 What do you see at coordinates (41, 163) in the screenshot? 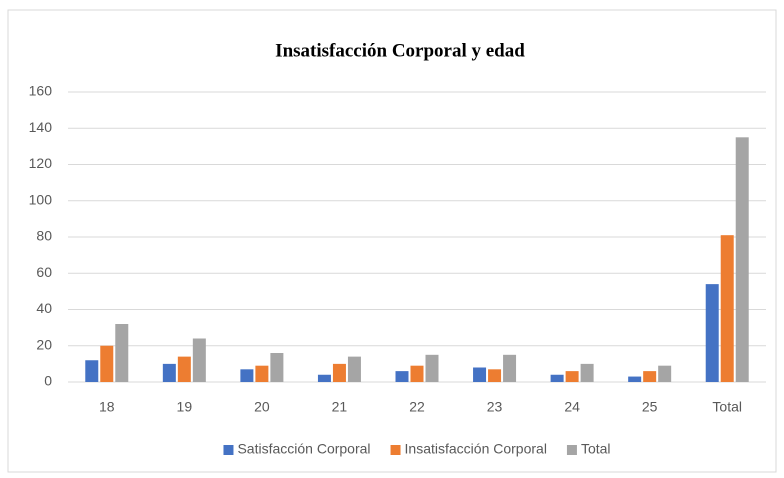
I see `y-tick-label: 120` at bounding box center [41, 163].